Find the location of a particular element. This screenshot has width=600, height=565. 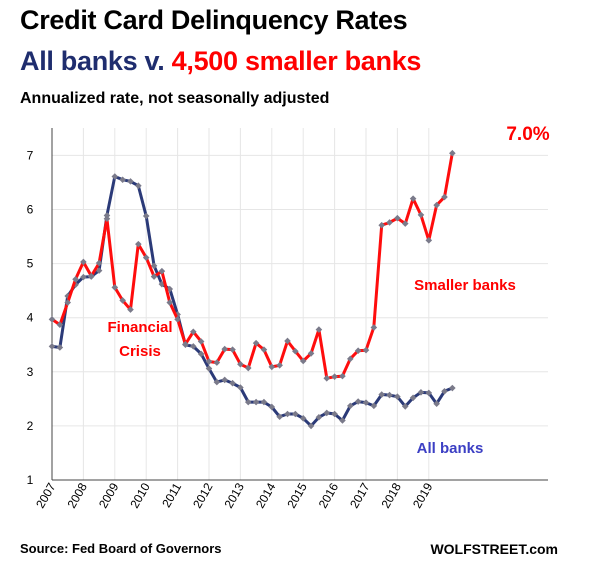

x-tick-label-2014: 2014 is located at coordinates (266, 495).